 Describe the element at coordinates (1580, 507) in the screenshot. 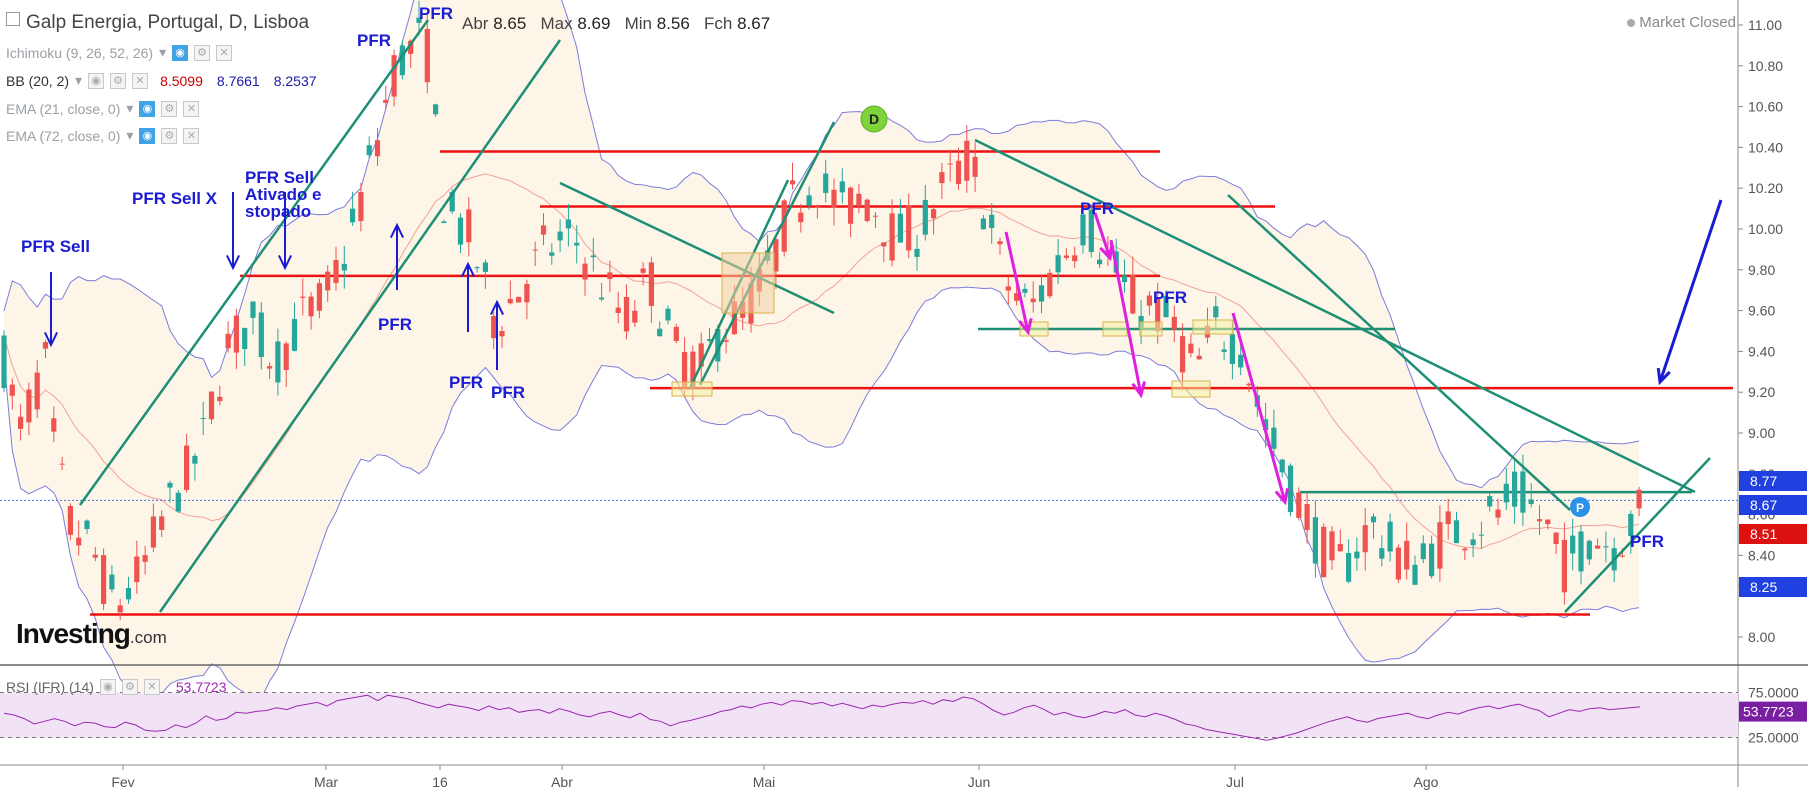

I see `marker-p` at that location.